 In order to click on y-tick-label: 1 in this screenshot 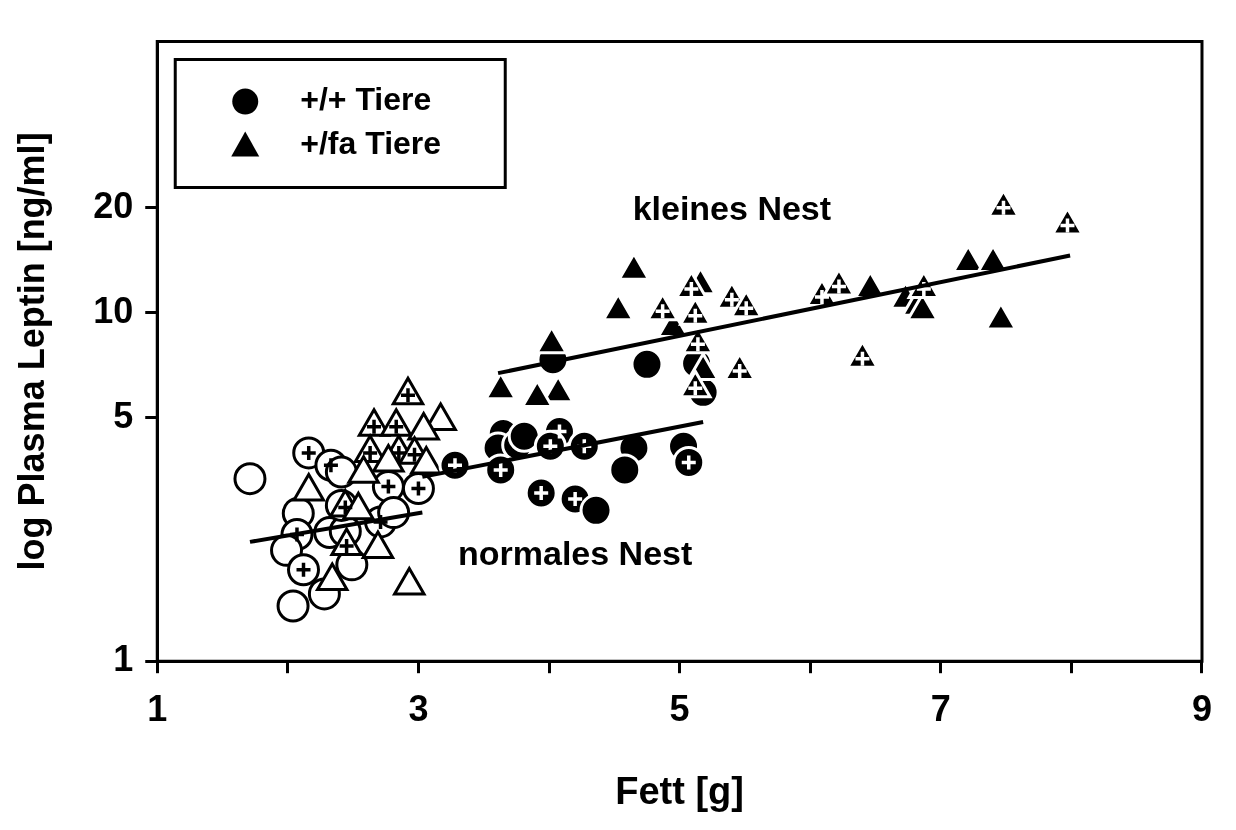, I will do `click(123, 659)`.